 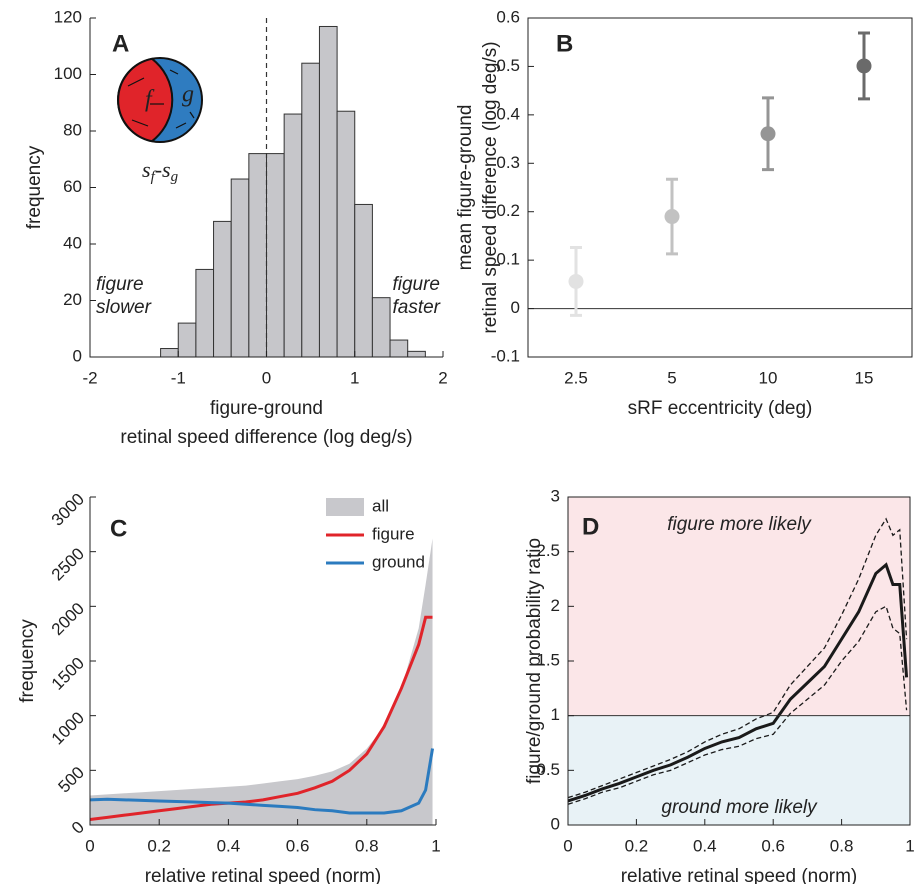 What do you see at coordinates (465, 188) in the screenshot?
I see `y-axis-label: mean figure-ground` at bounding box center [465, 188].